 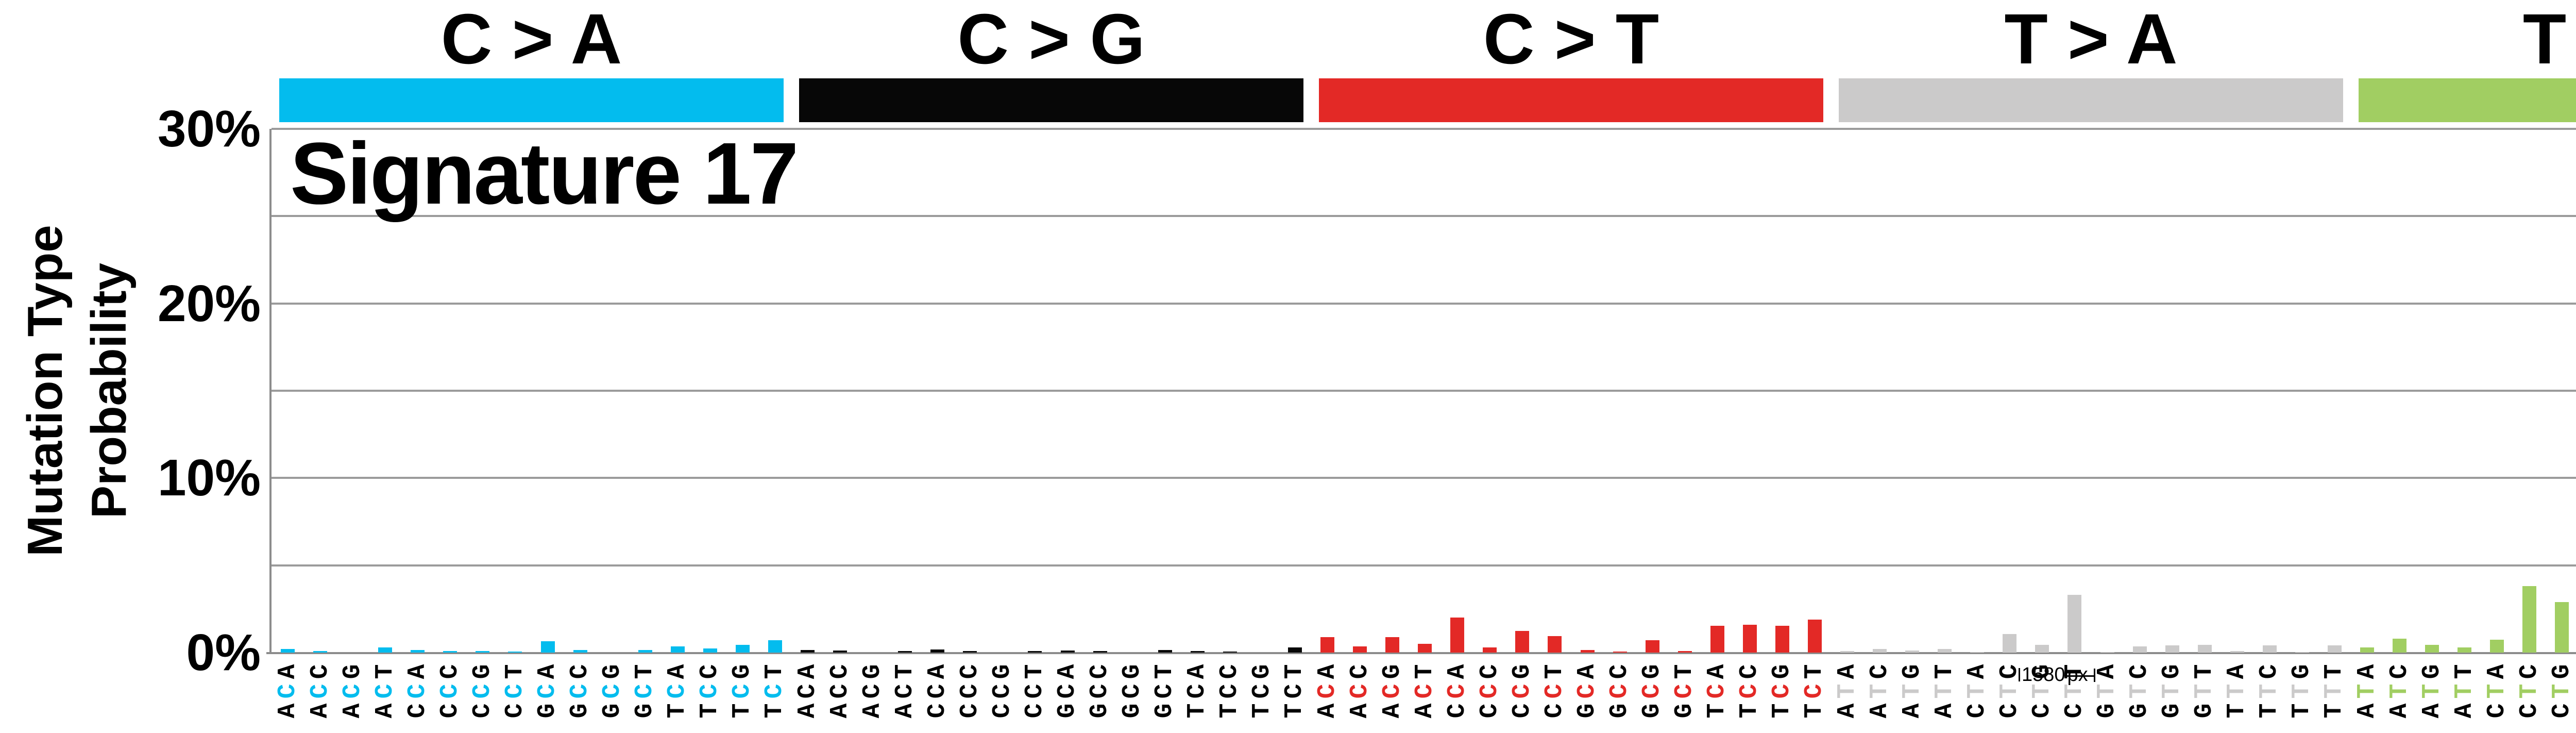 I want to click on bar-c_to_t-TCA, so click(x=1717, y=639).